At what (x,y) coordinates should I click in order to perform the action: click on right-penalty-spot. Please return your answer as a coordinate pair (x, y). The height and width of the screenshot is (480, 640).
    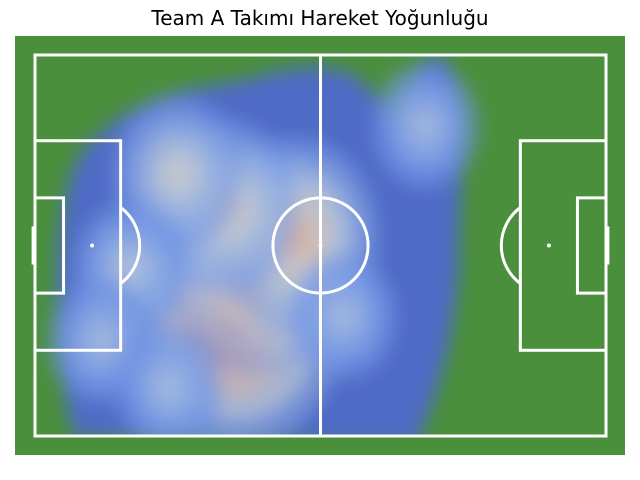
    Looking at the image, I should click on (548, 245).